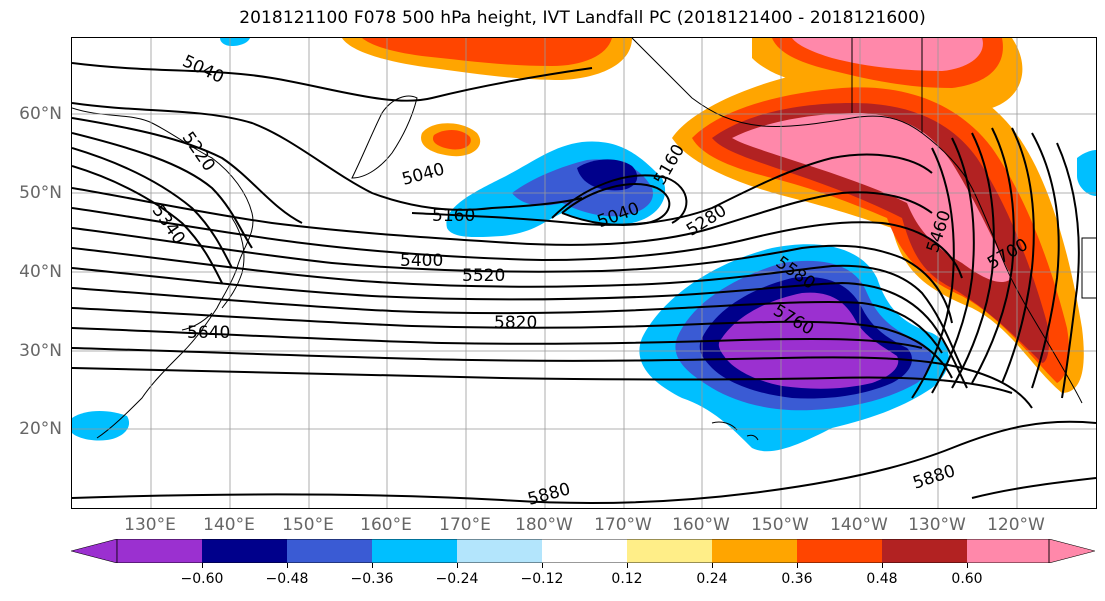  I want to click on contour-label: 5640, so click(208, 333).